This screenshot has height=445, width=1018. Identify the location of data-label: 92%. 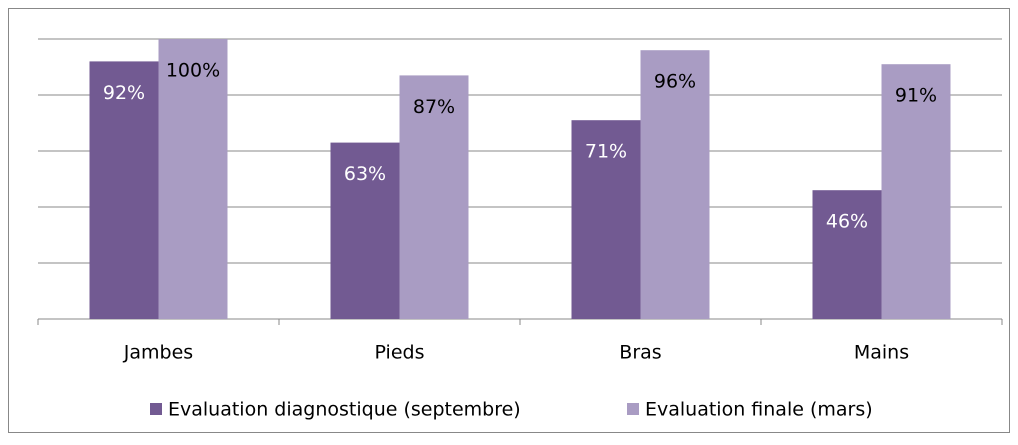
(124, 93).